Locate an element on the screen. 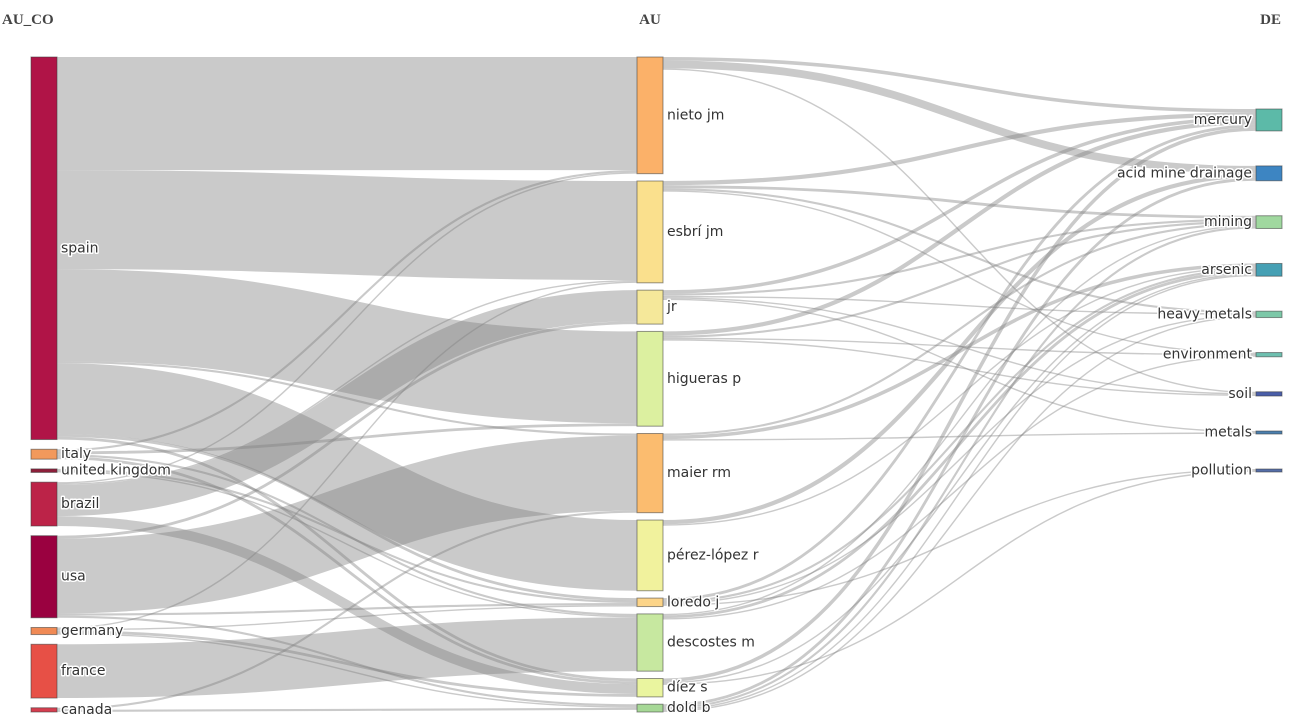 This screenshot has width=1315, height=720. link-germany-to-loredo-j is located at coordinates (347, 618).